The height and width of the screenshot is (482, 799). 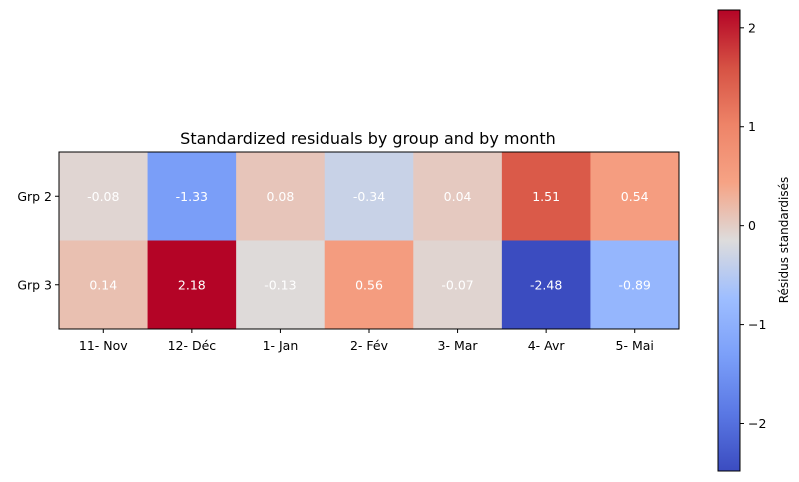 I want to click on colorbar-ticks: −2 −1 0 1 2, so click(x=753, y=225).